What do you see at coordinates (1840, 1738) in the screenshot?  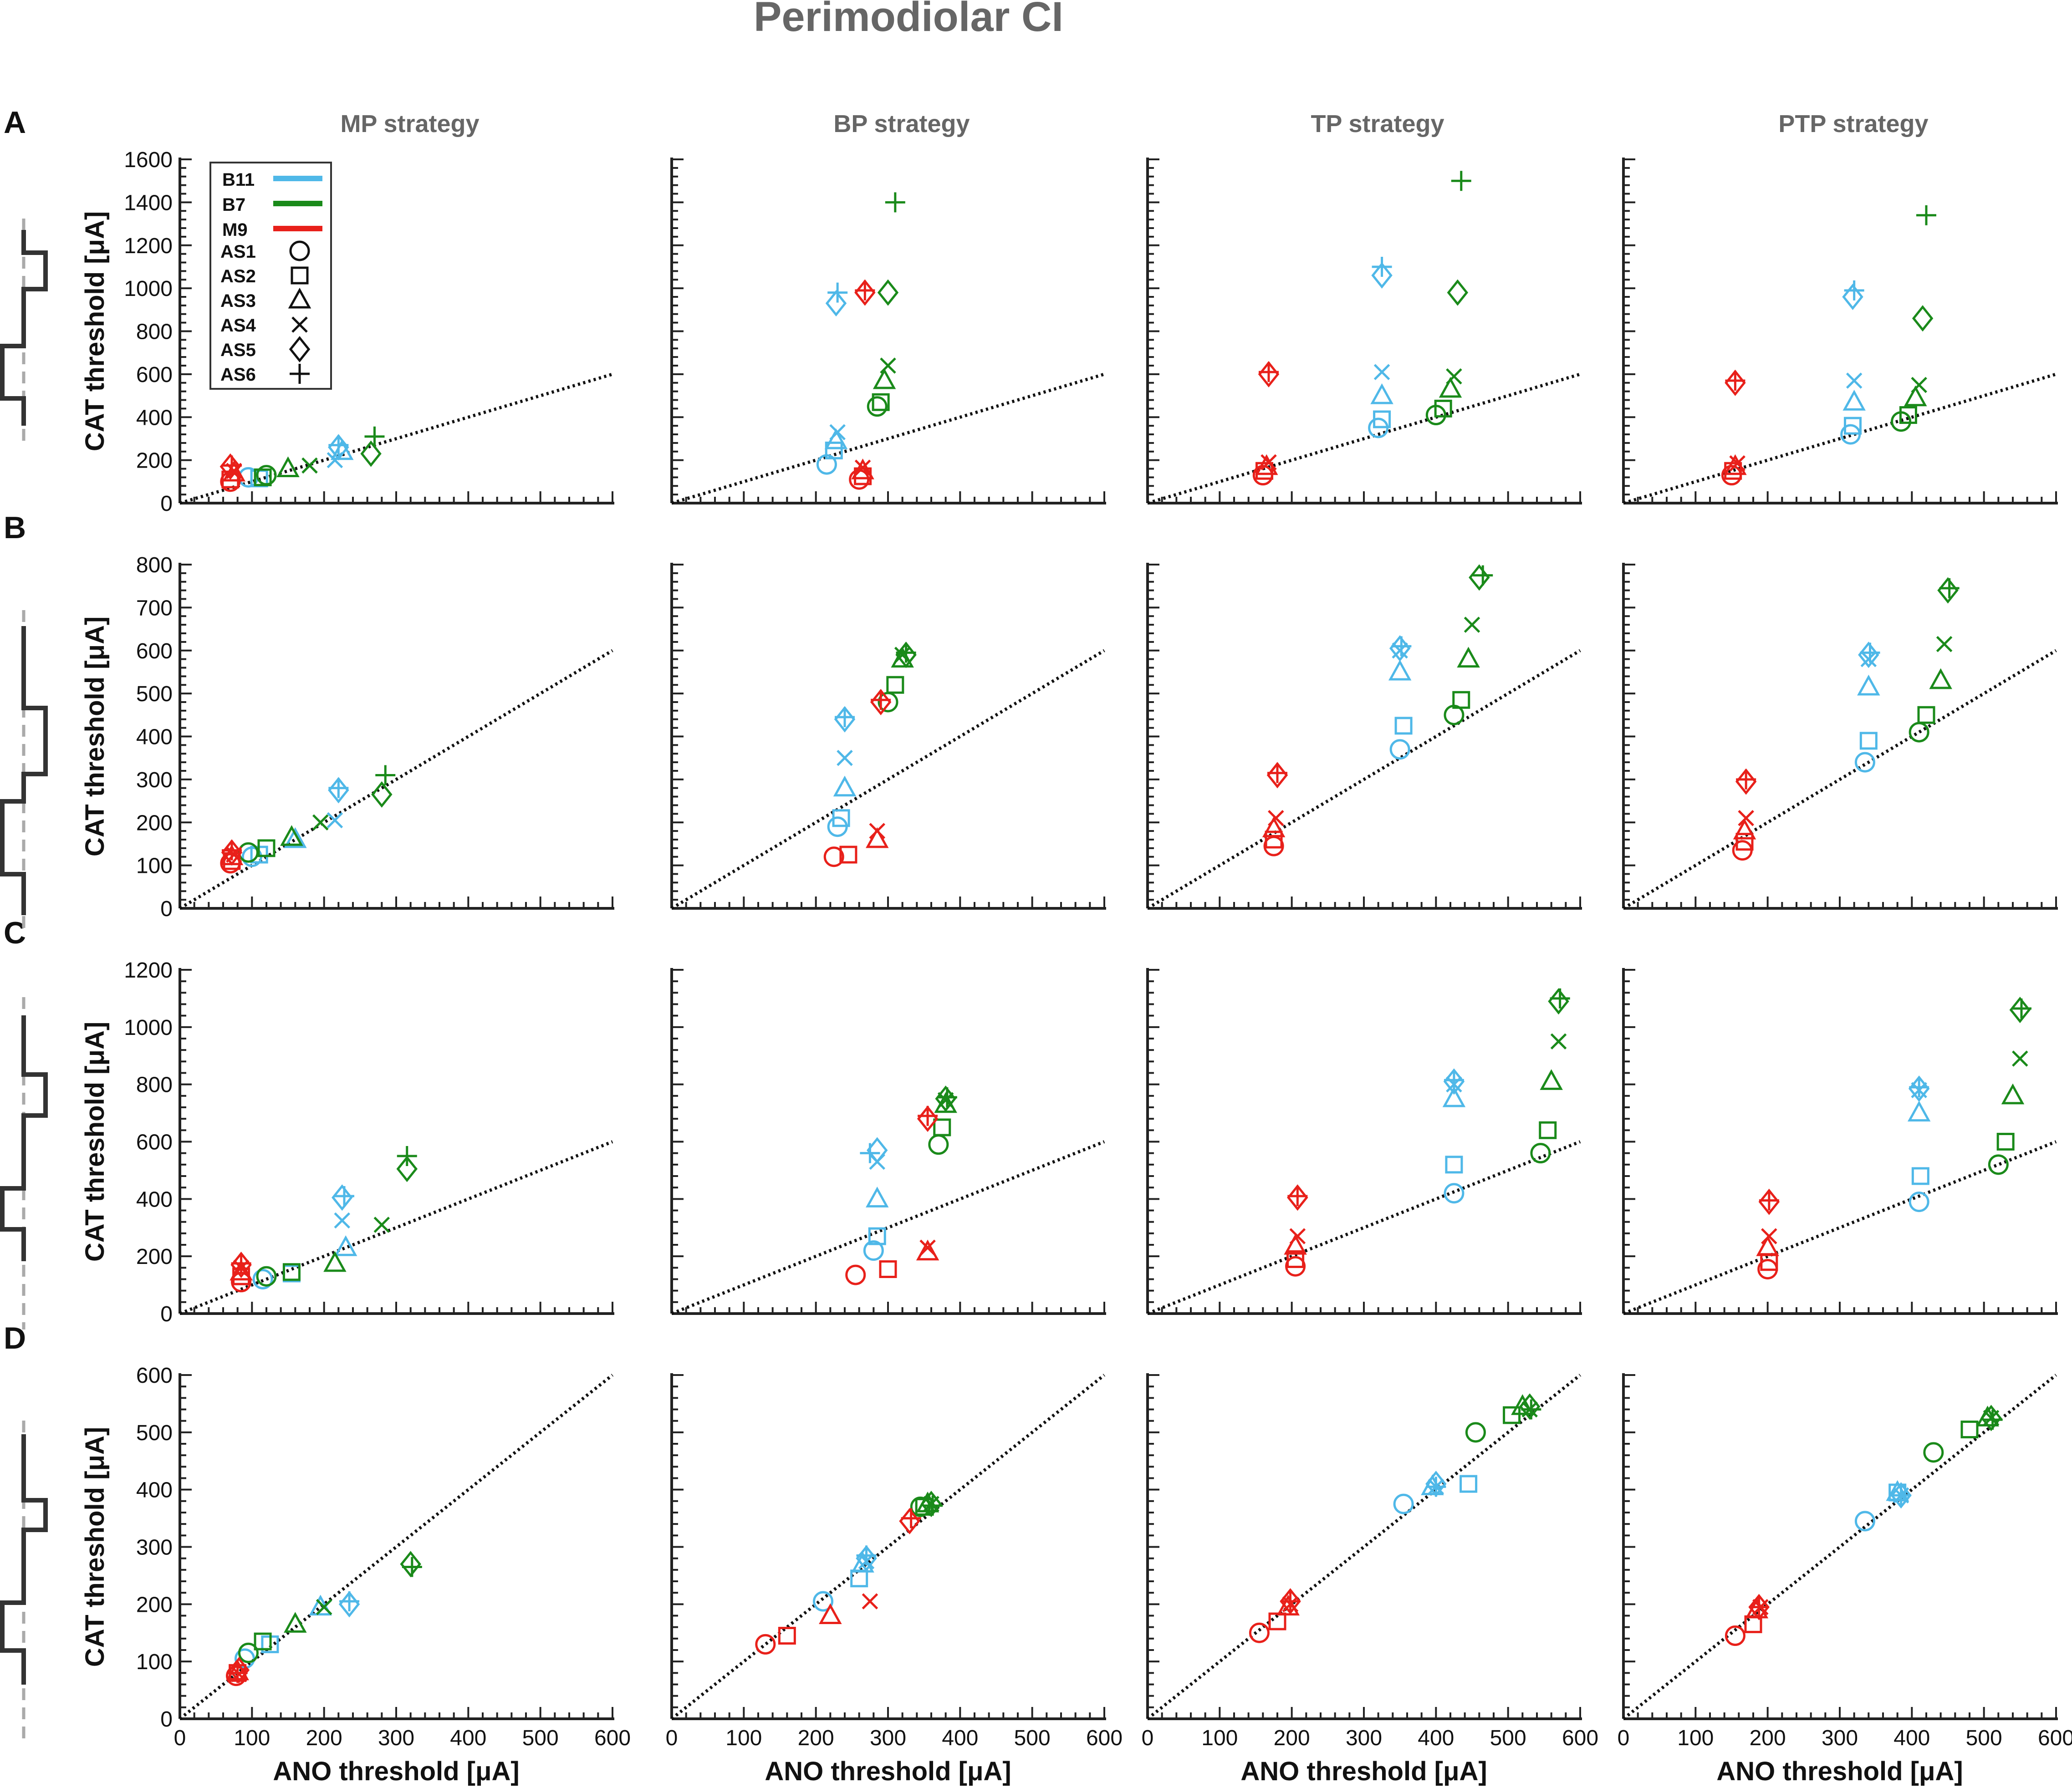 I see `x-tick-label: 300` at bounding box center [1840, 1738].